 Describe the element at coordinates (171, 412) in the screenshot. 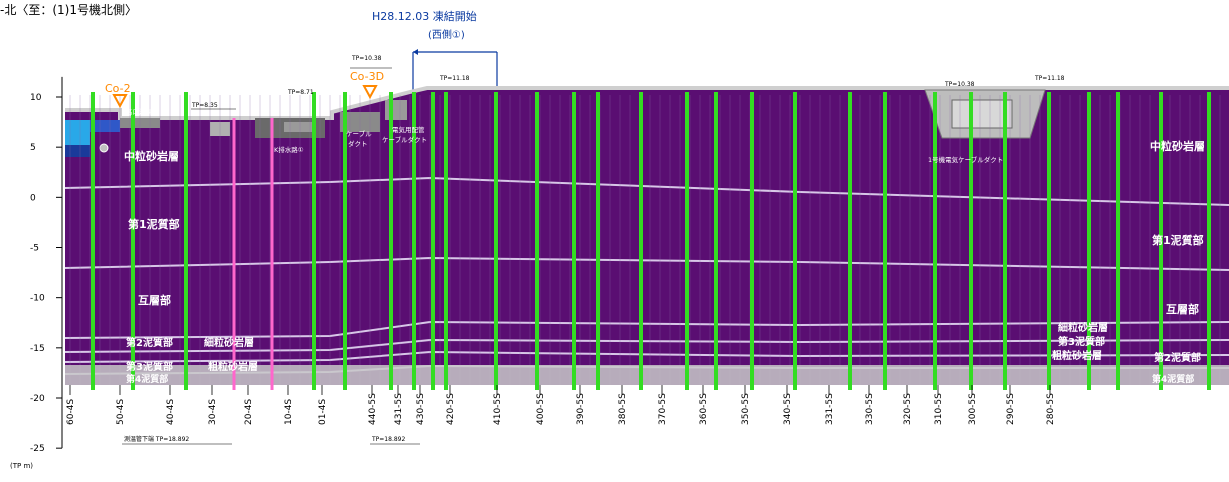

I see `pipe-label: 40-4S` at that location.